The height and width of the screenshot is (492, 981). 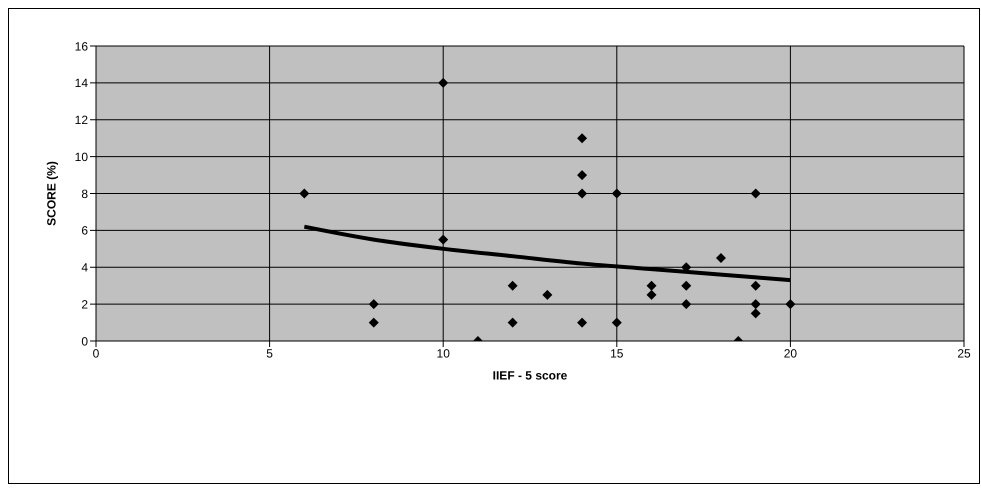 What do you see at coordinates (270, 353) in the screenshot?
I see `x-tick-label: 5` at bounding box center [270, 353].